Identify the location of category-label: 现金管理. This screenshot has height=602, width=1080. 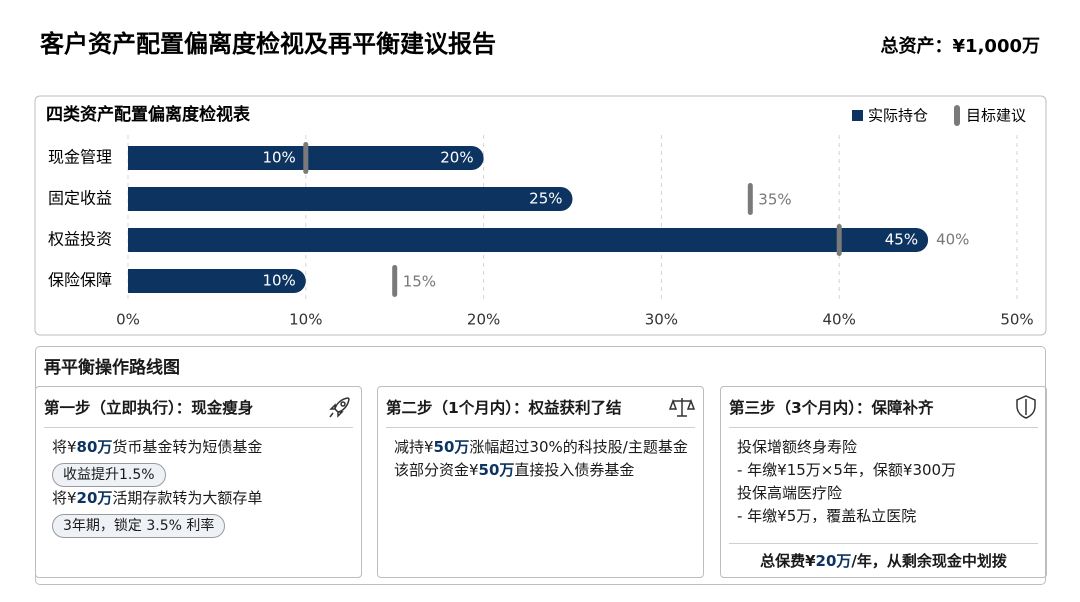
(80, 157).